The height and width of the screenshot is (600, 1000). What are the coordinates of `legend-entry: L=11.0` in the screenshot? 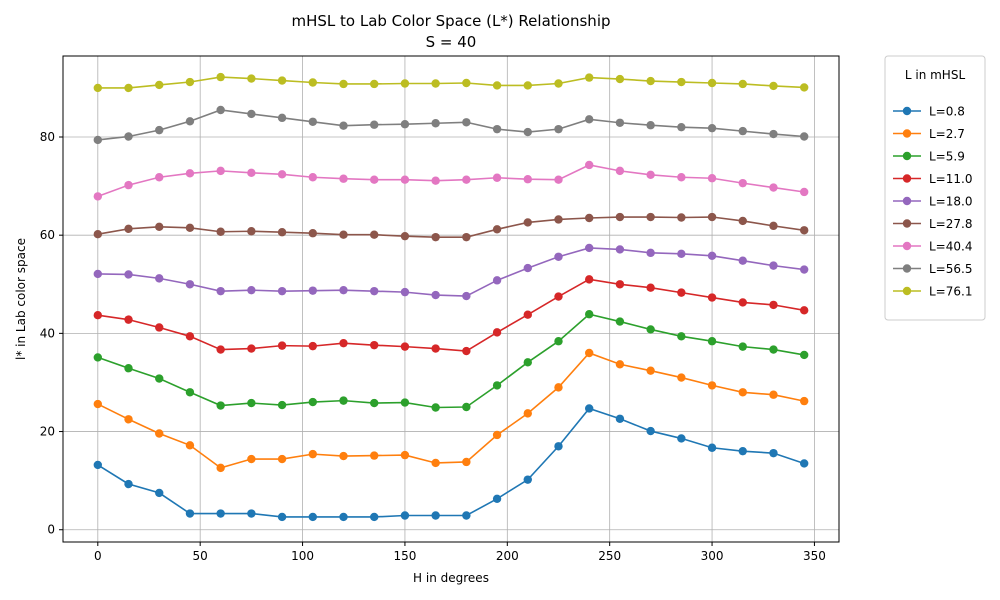 It's located at (932, 179).